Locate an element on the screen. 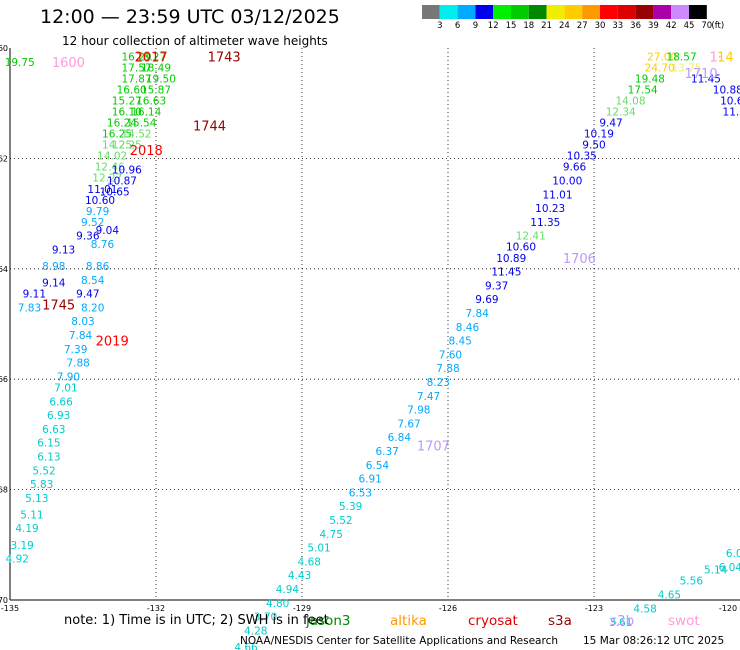 The image size is (740, 650). swh-point: 4.94 is located at coordinates (288, 590).